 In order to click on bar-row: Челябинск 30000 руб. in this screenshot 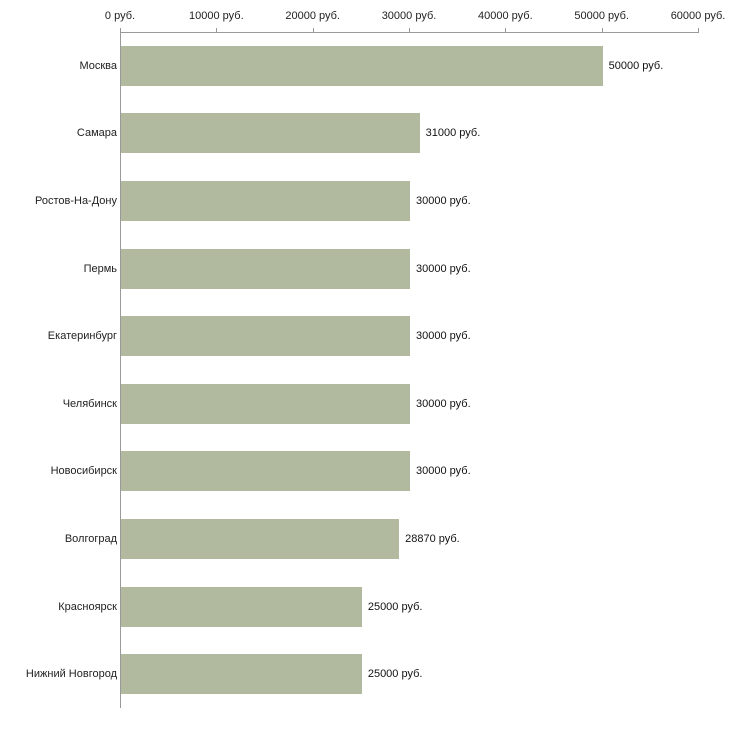, I will do `click(365, 403)`.